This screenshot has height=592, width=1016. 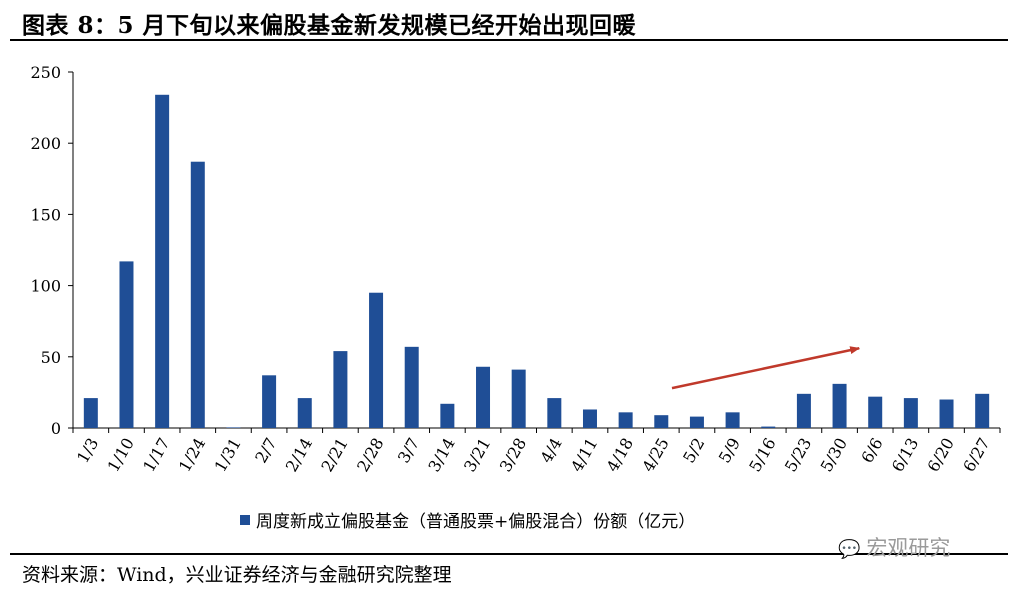 What do you see at coordinates (269, 401) in the screenshot?
I see `bar-2/7` at bounding box center [269, 401].